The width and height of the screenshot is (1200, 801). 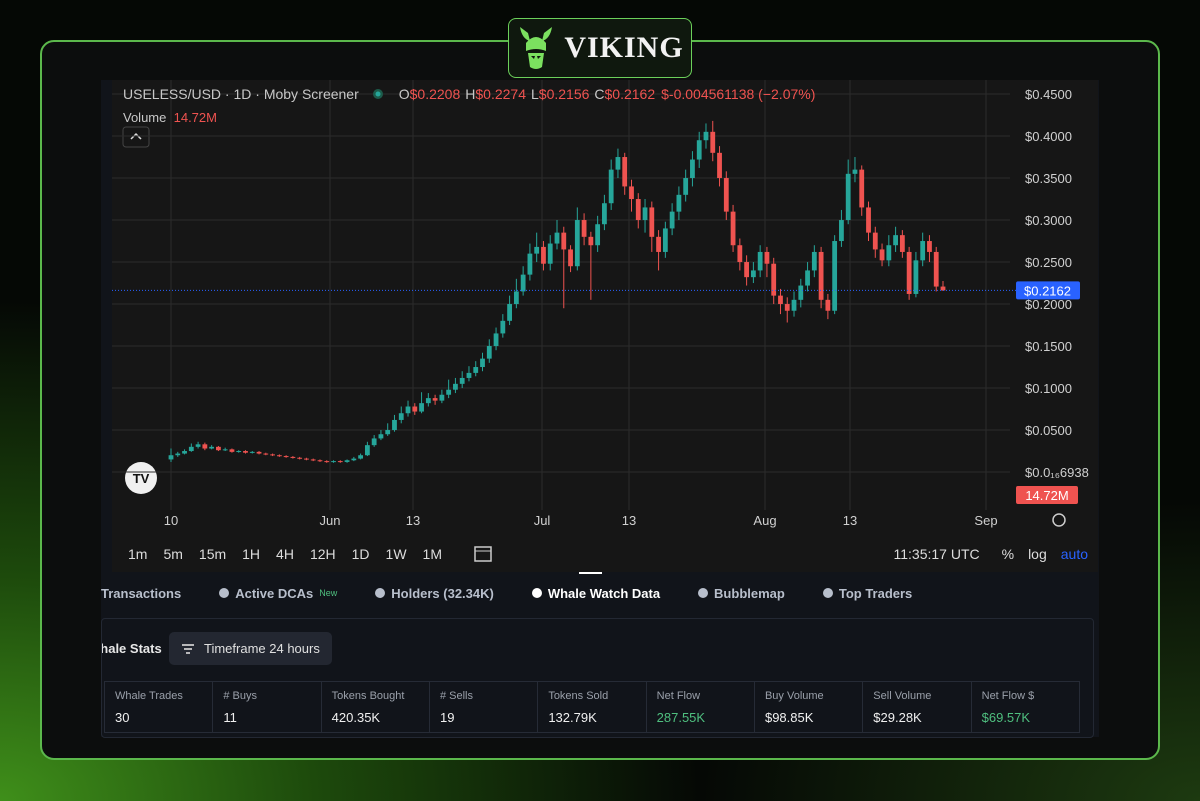 What do you see at coordinates (122, 717) in the screenshot?
I see `stat-value: 30` at bounding box center [122, 717].